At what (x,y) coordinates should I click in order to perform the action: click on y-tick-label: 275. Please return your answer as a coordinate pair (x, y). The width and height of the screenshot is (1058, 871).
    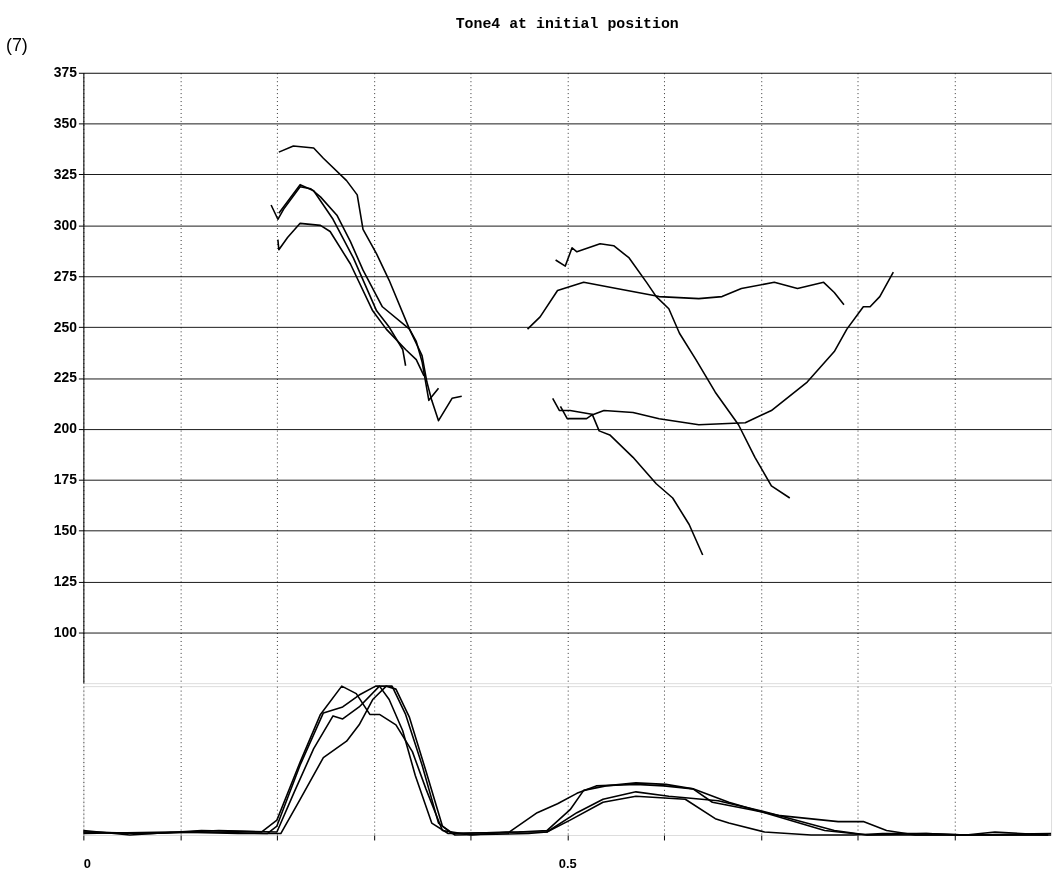
    Looking at the image, I should click on (65, 275).